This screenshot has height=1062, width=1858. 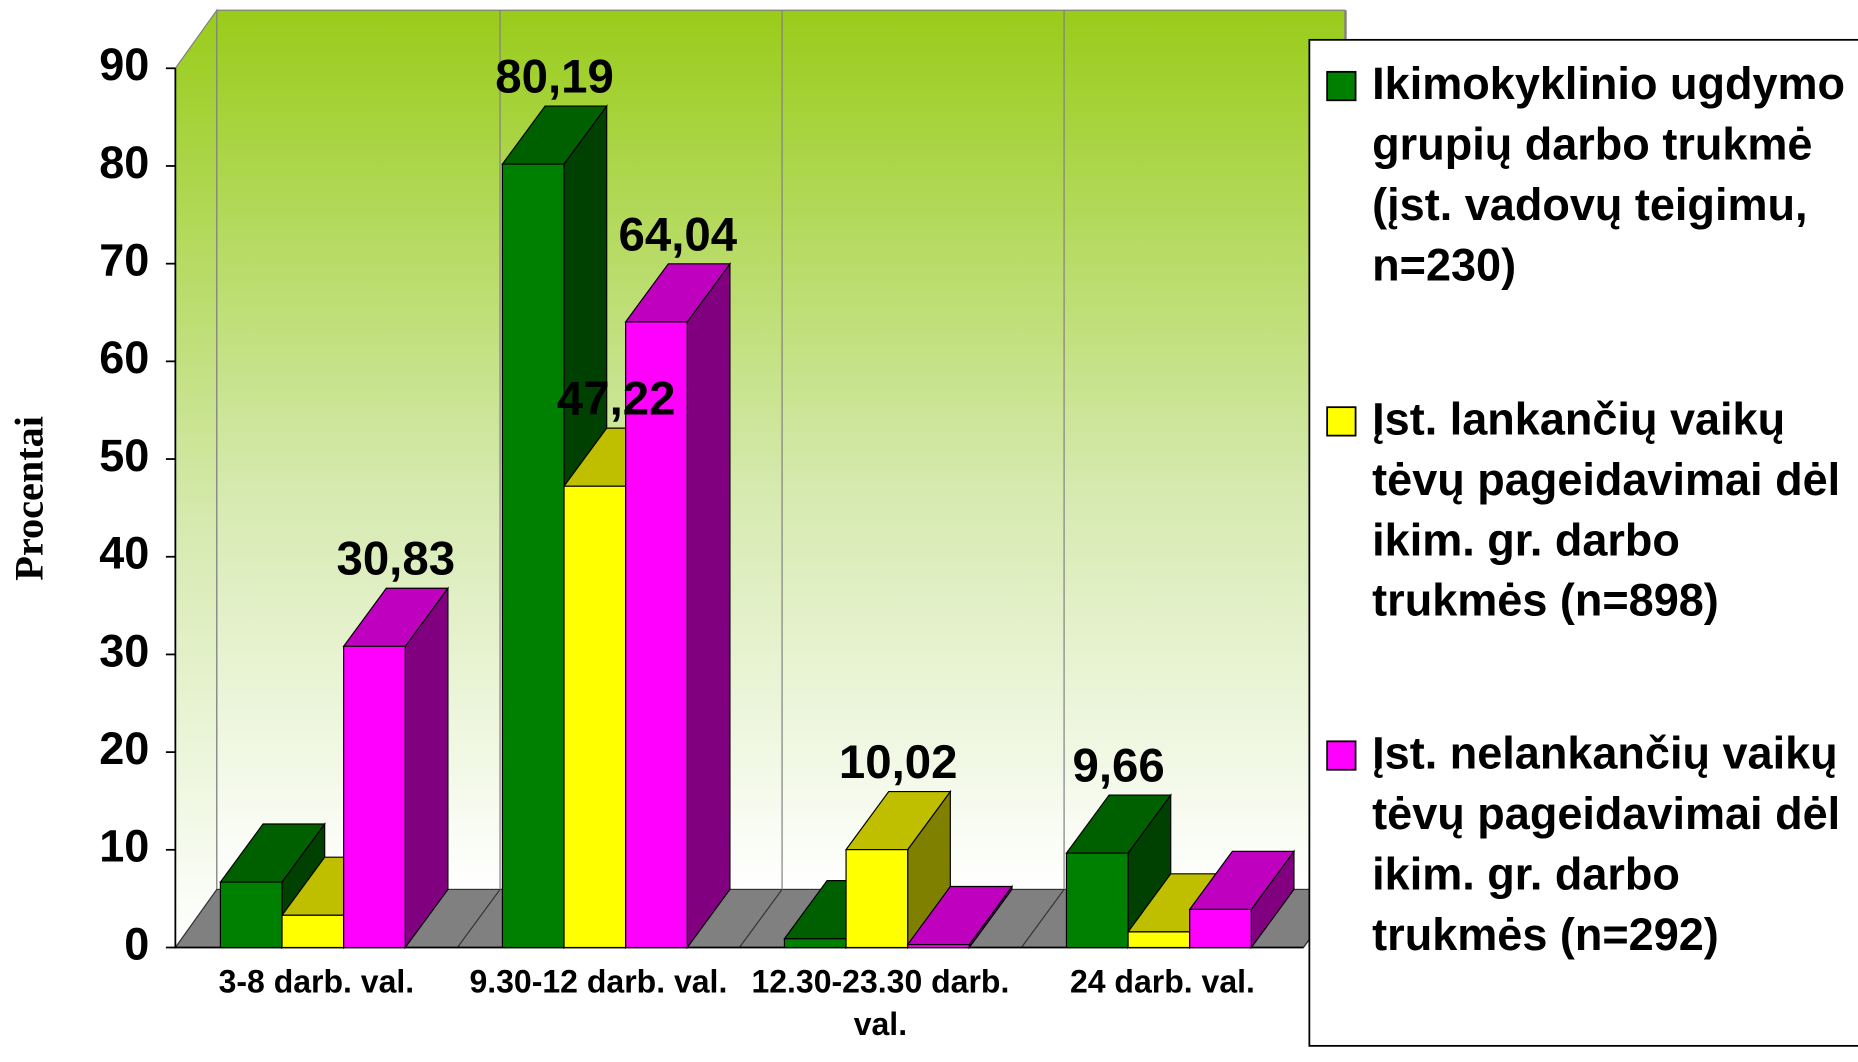 What do you see at coordinates (28, 498) in the screenshot?
I see `y-axis-title: Procentai` at bounding box center [28, 498].